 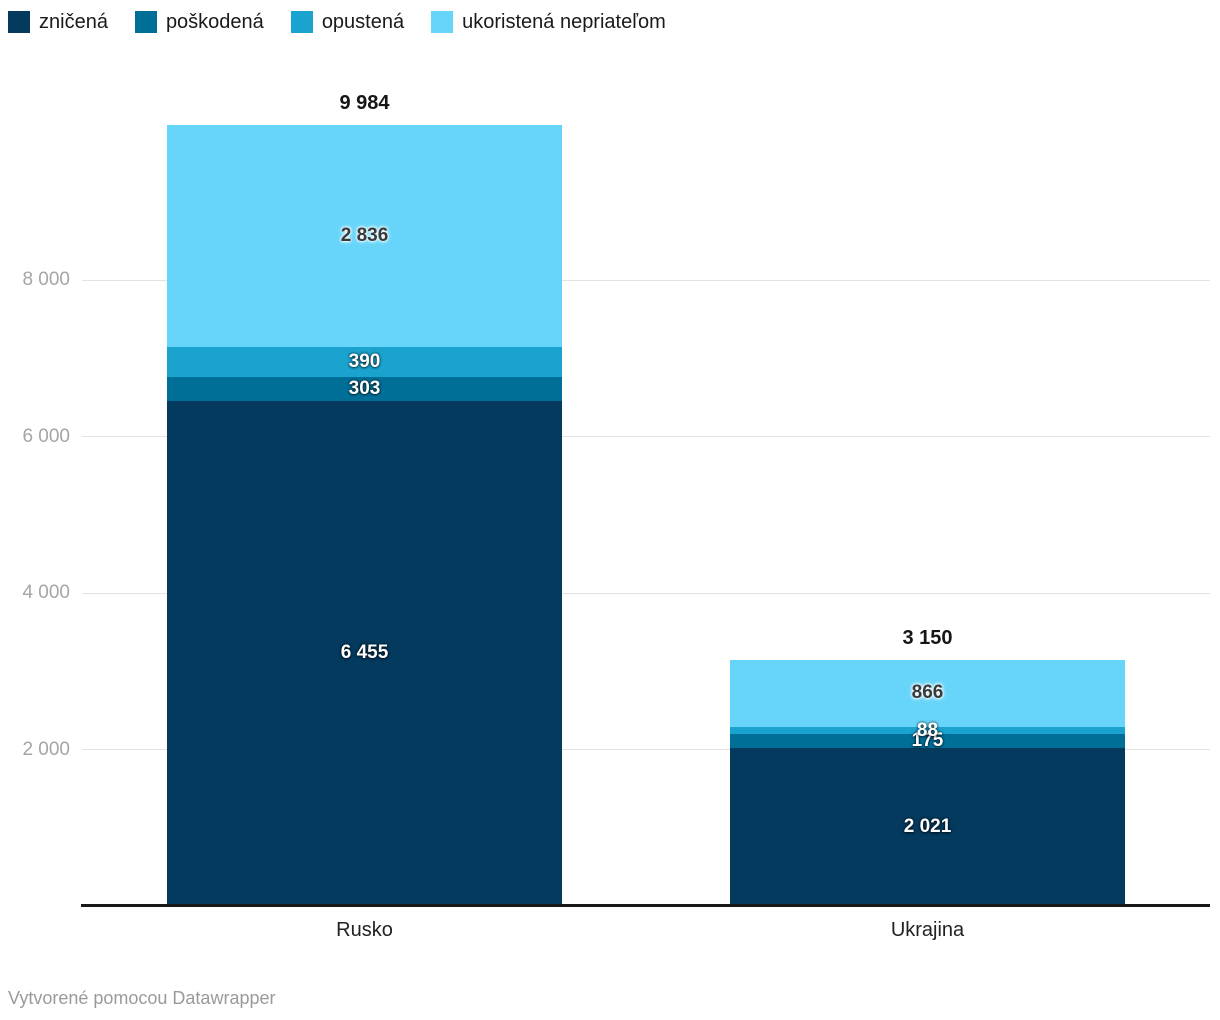 What do you see at coordinates (363, 22) in the screenshot?
I see `legend-label: opustená` at bounding box center [363, 22].